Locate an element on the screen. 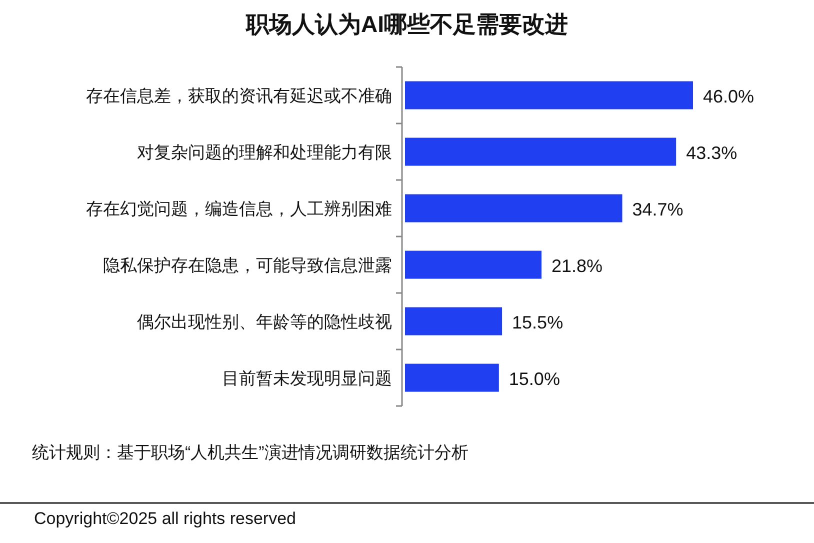  y-tick-label: 偶尔出现性别、年龄等的隐性歧视 is located at coordinates (264, 322).